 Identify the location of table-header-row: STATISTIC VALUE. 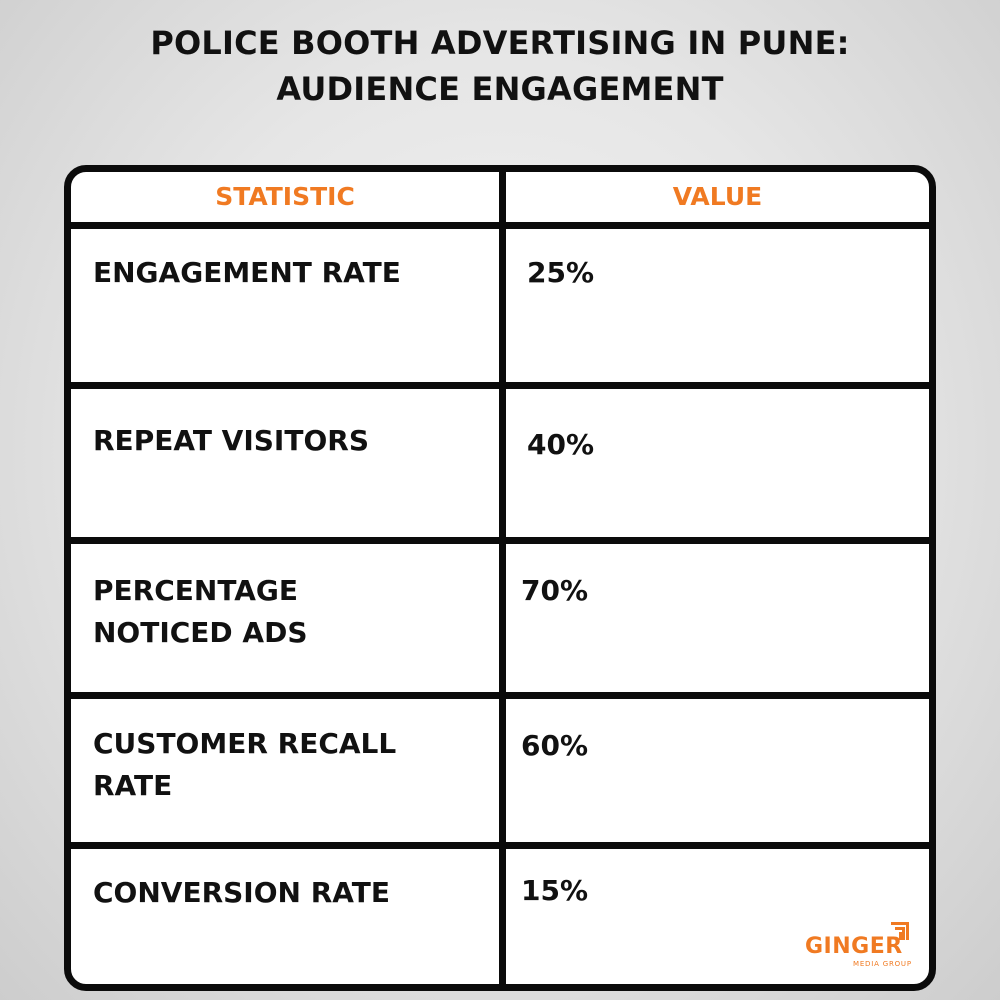
(500, 197).